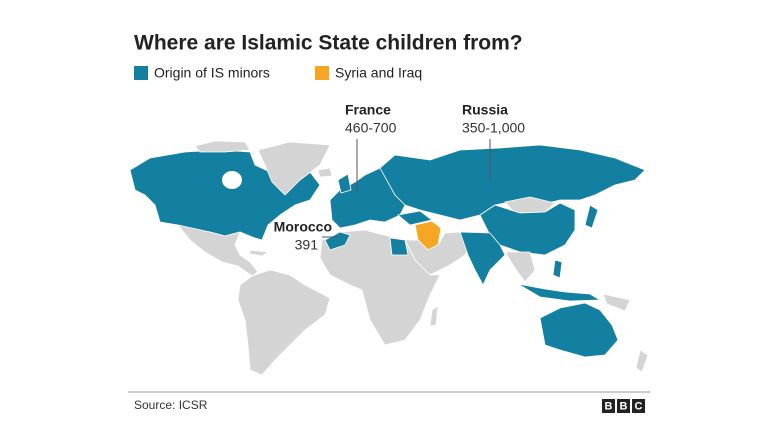 The height and width of the screenshot is (440, 780). I want to click on greenland, so click(294, 168).